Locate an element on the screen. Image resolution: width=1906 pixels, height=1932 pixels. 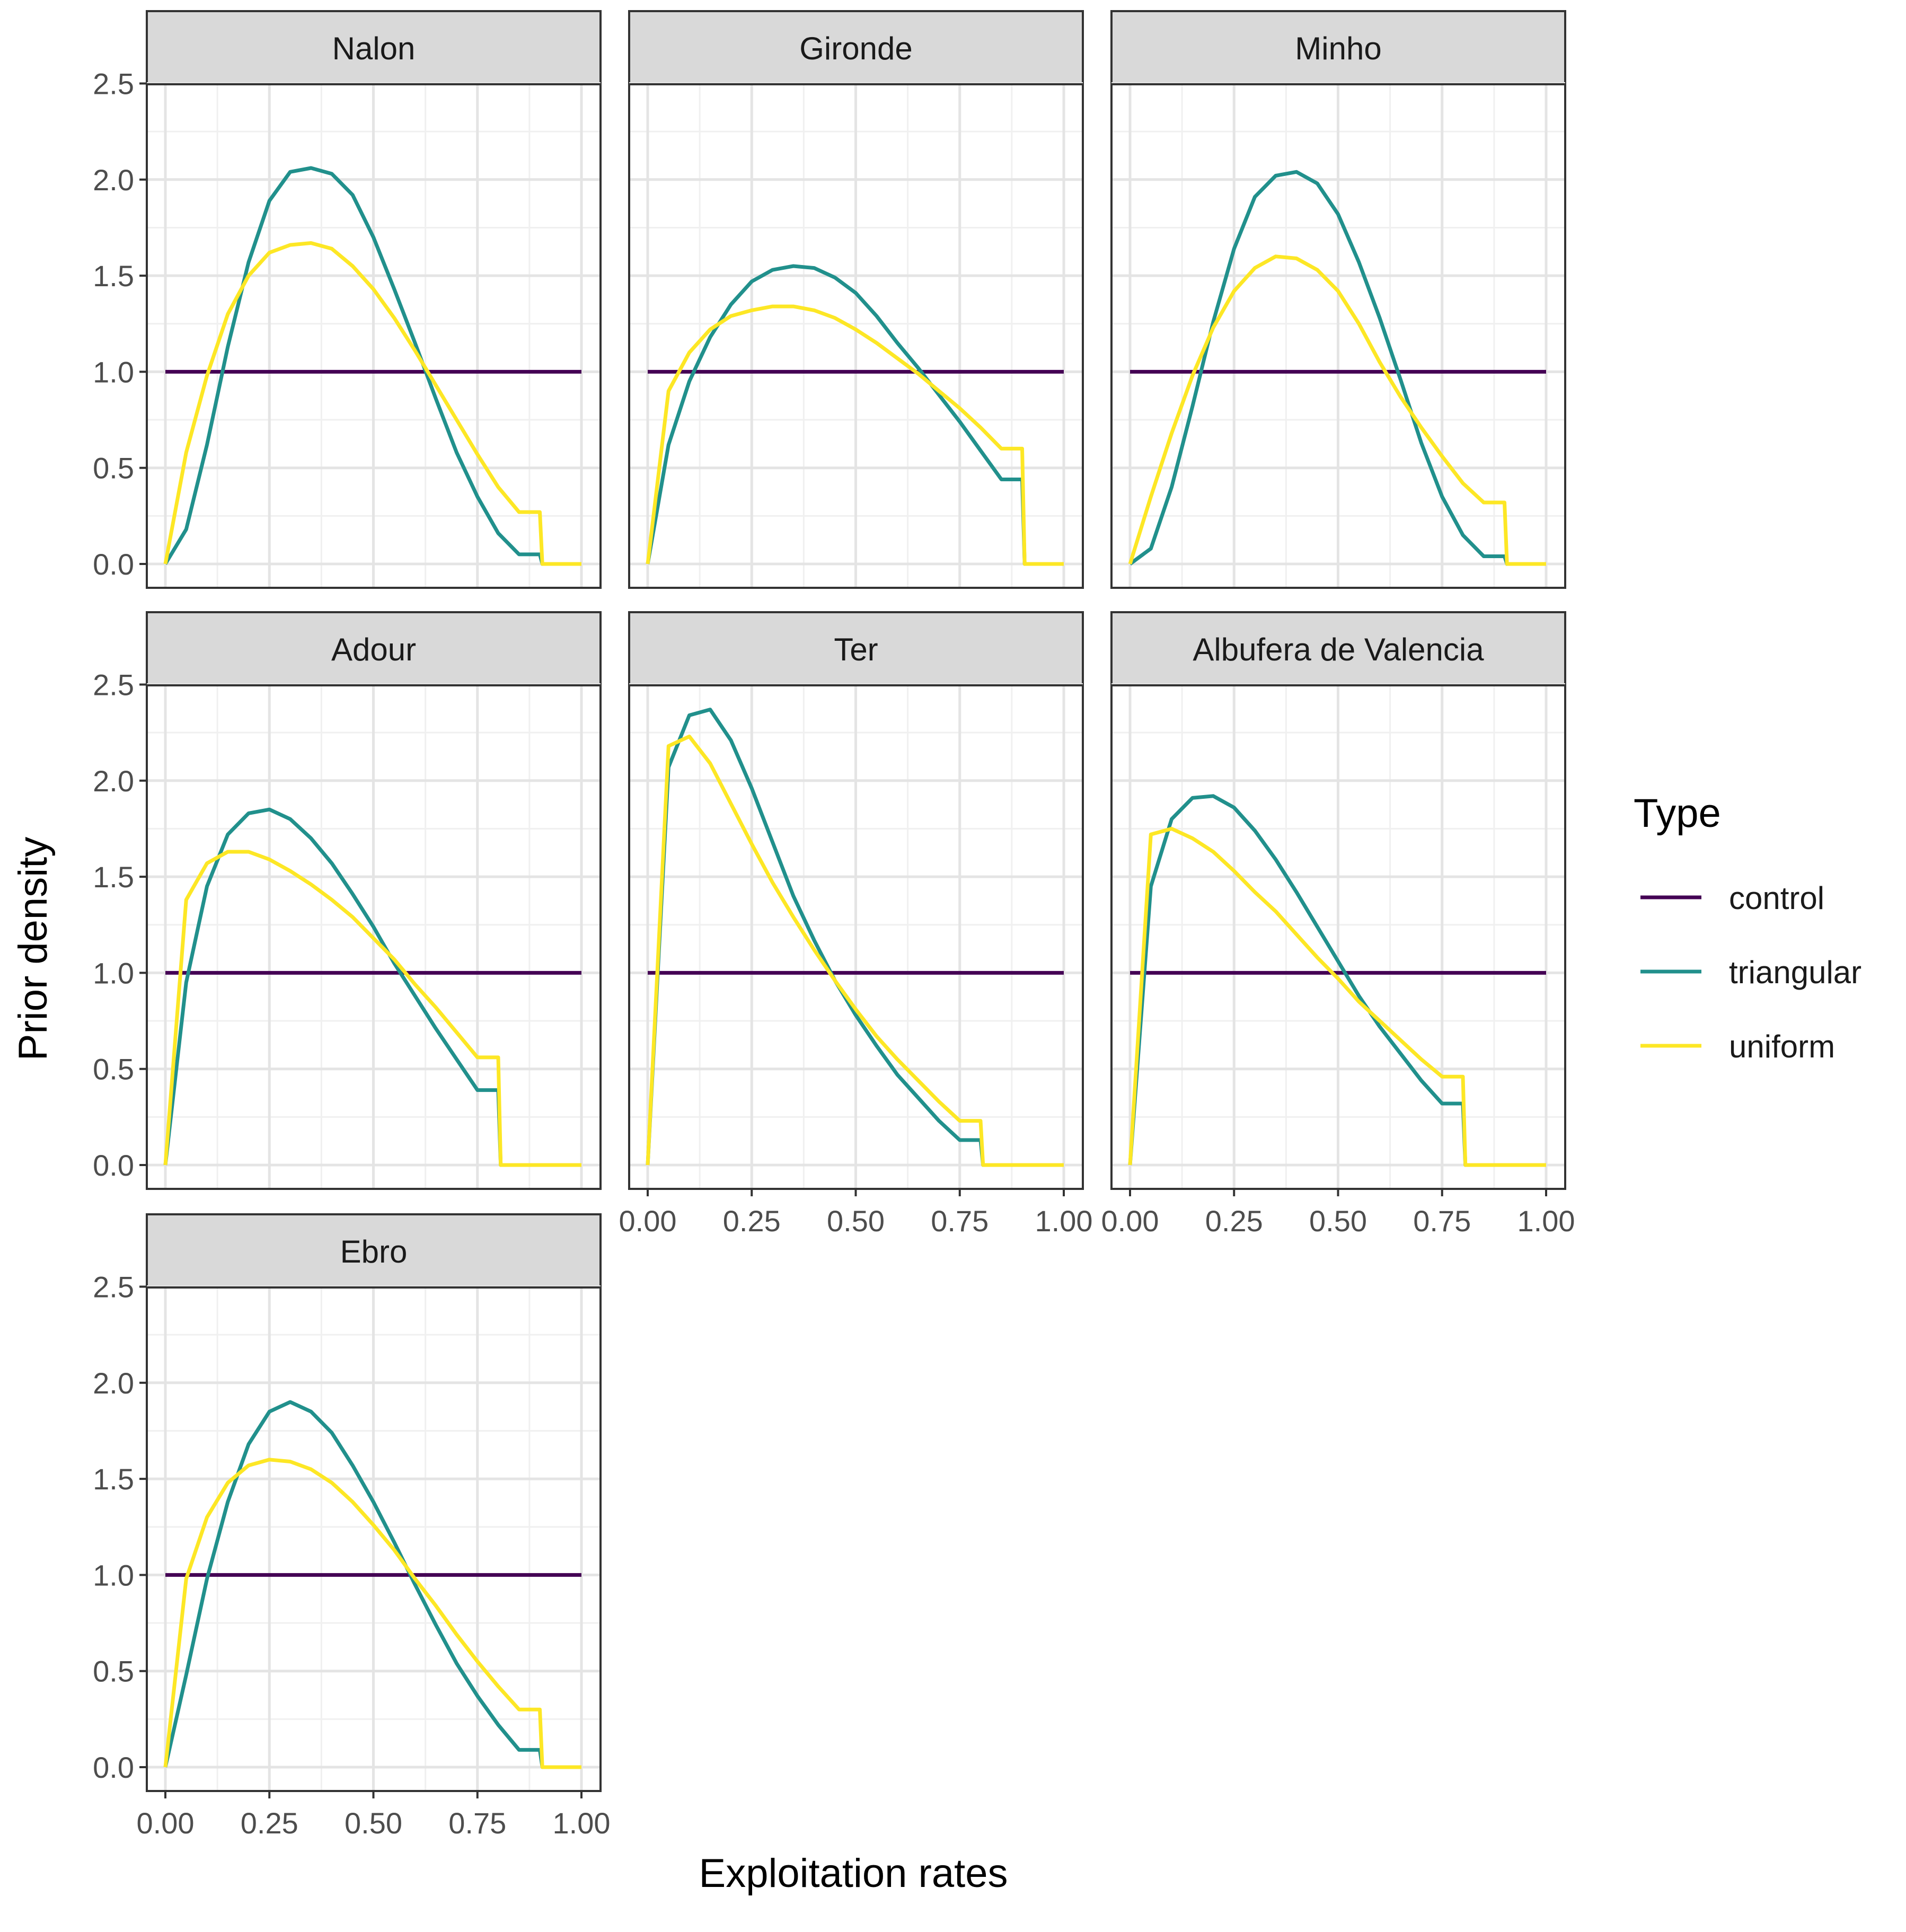
facet-panel-2: Minho is located at coordinates (1338, 299).